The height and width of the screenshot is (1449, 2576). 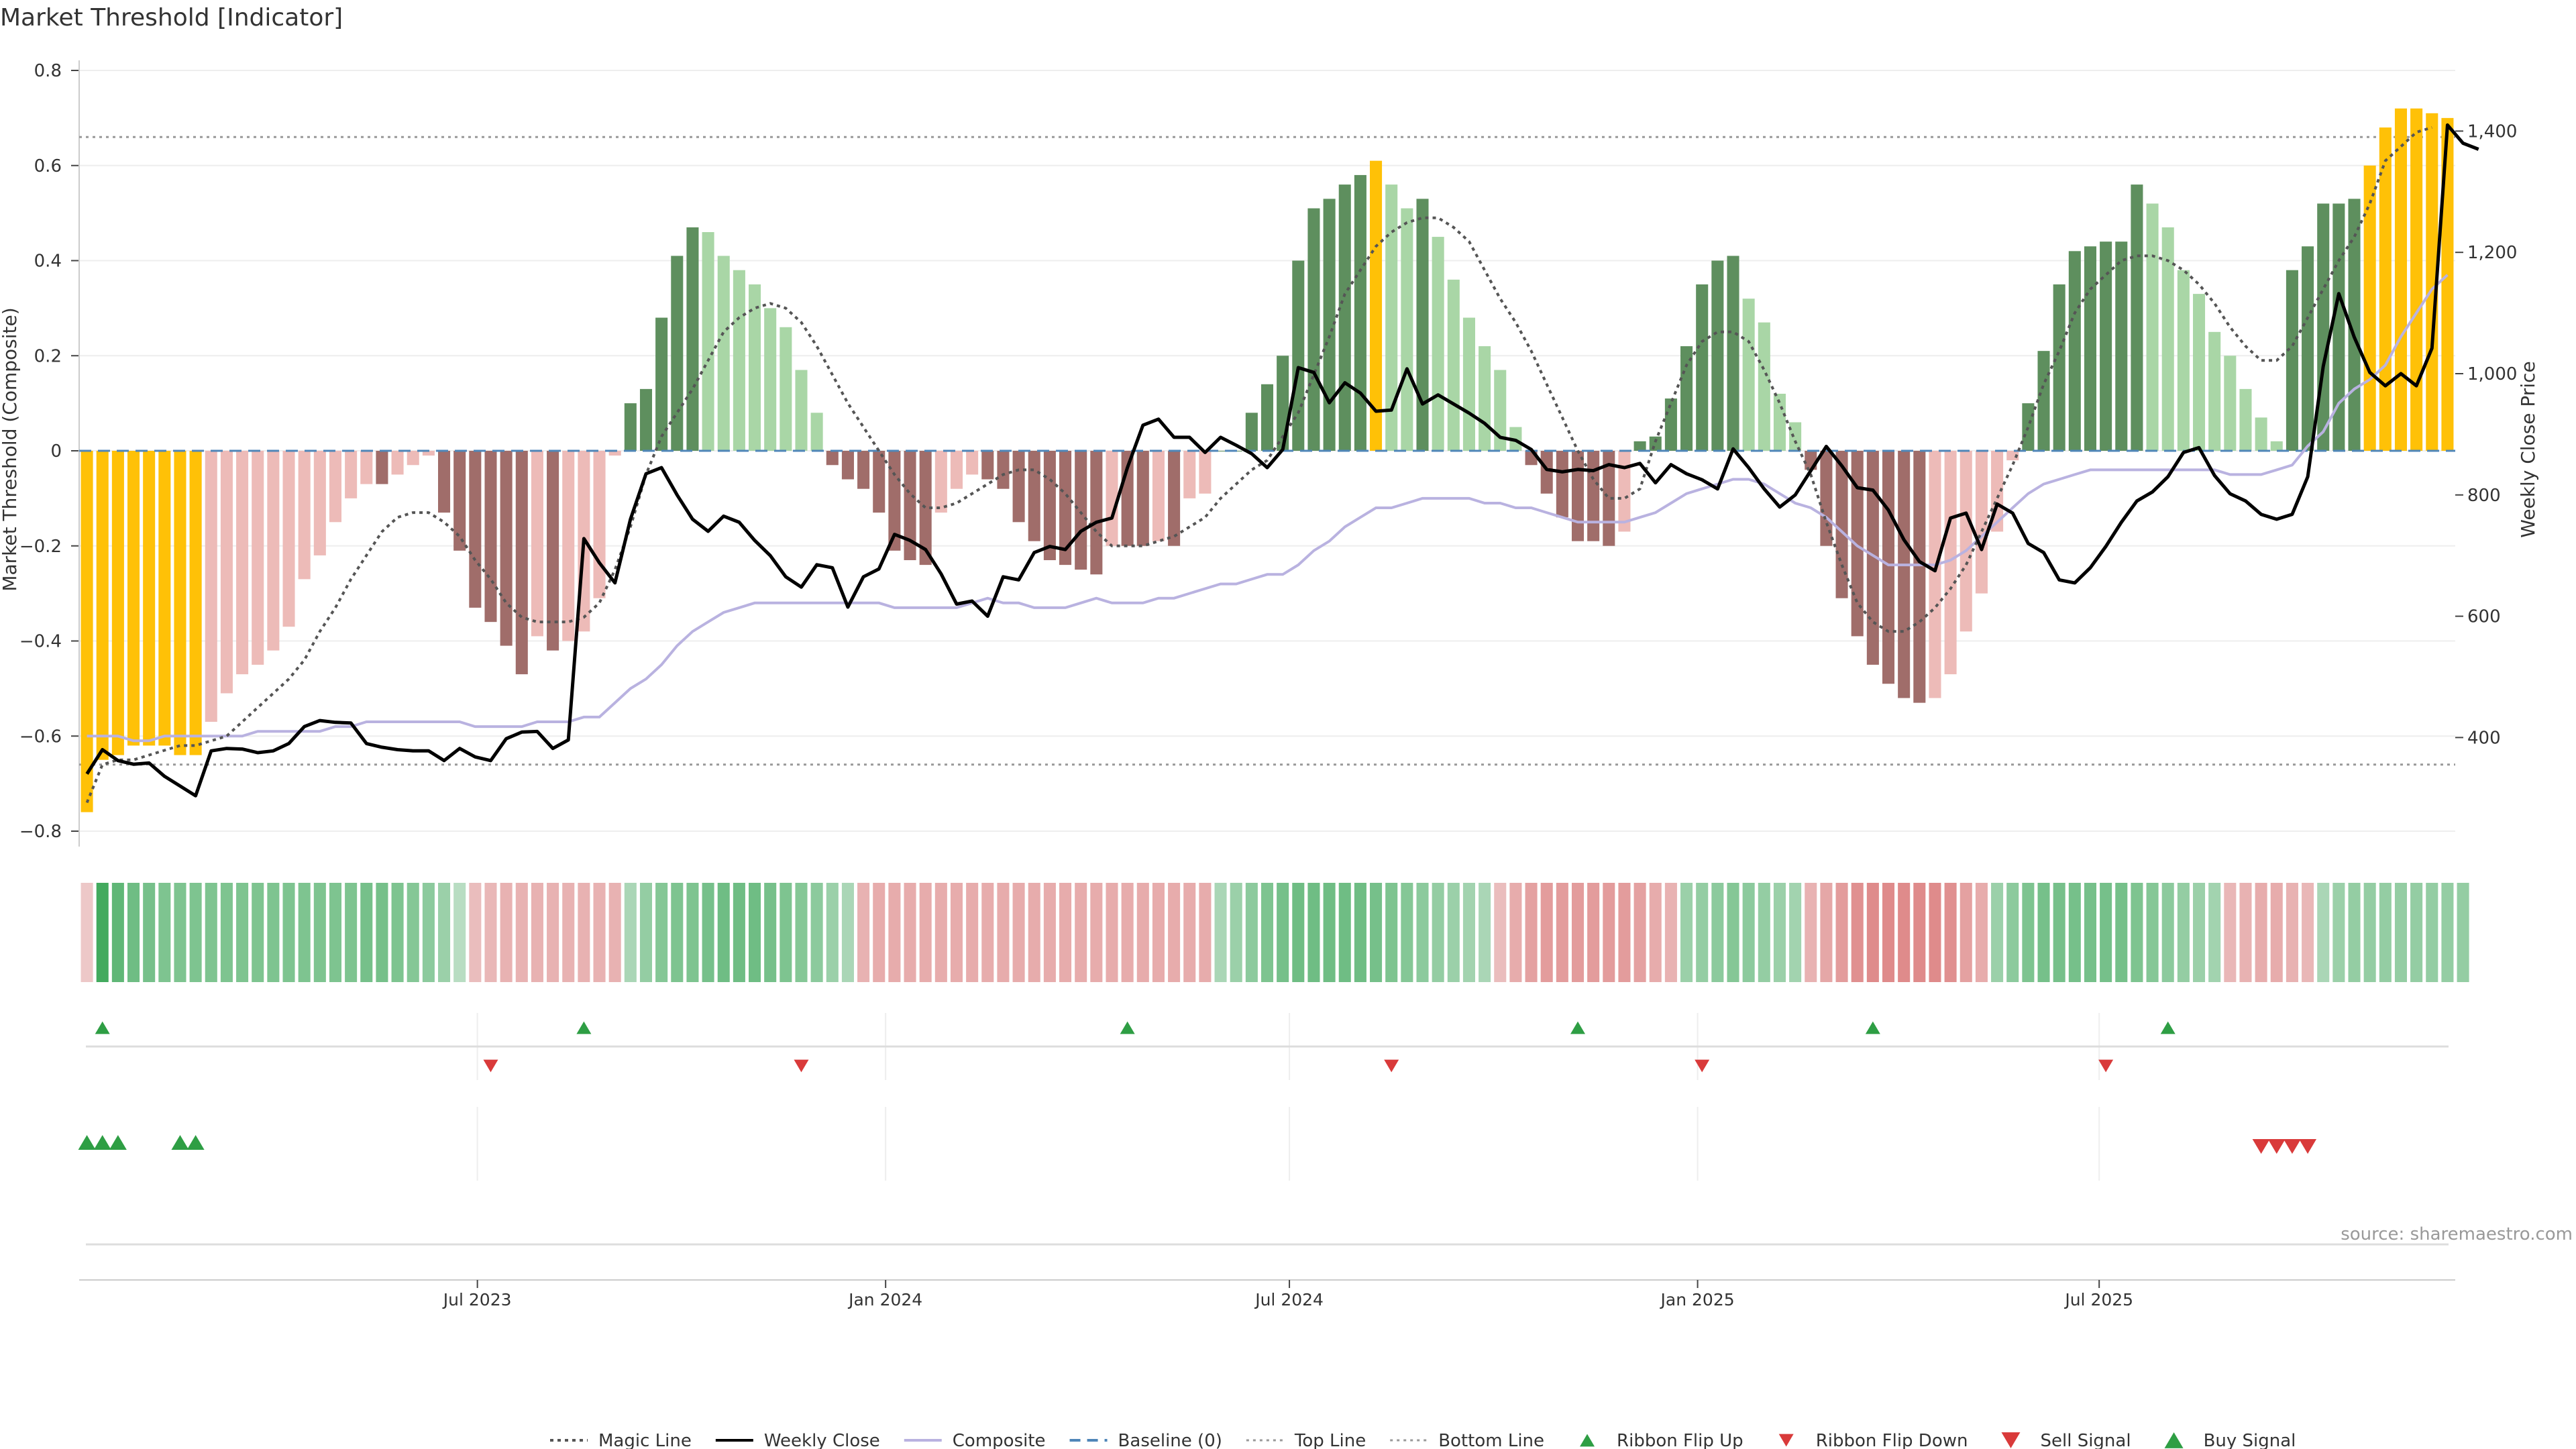 What do you see at coordinates (1467, 1440) in the screenshot?
I see `legend-item: Bottom Line` at bounding box center [1467, 1440].